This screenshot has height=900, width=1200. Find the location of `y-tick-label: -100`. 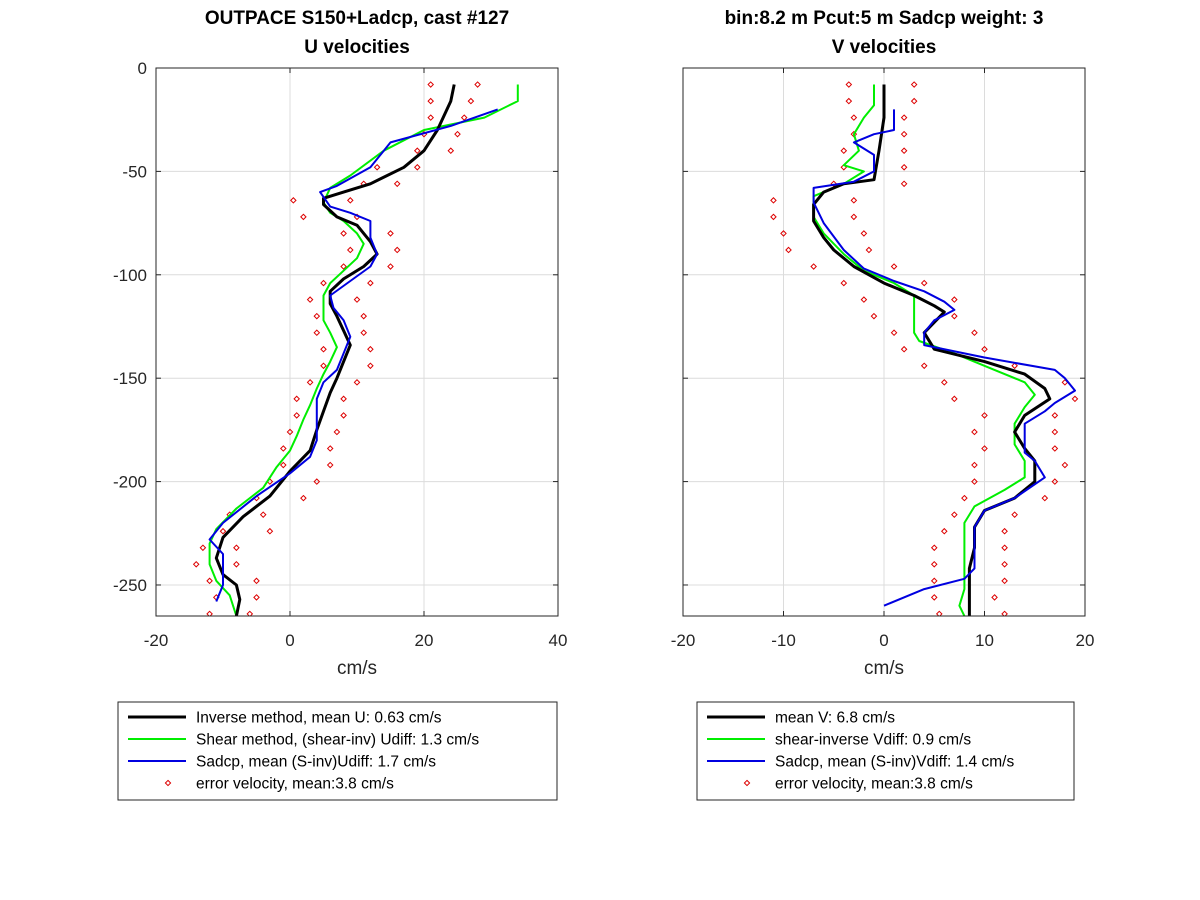

y-tick-label: -100 is located at coordinates (130, 275).